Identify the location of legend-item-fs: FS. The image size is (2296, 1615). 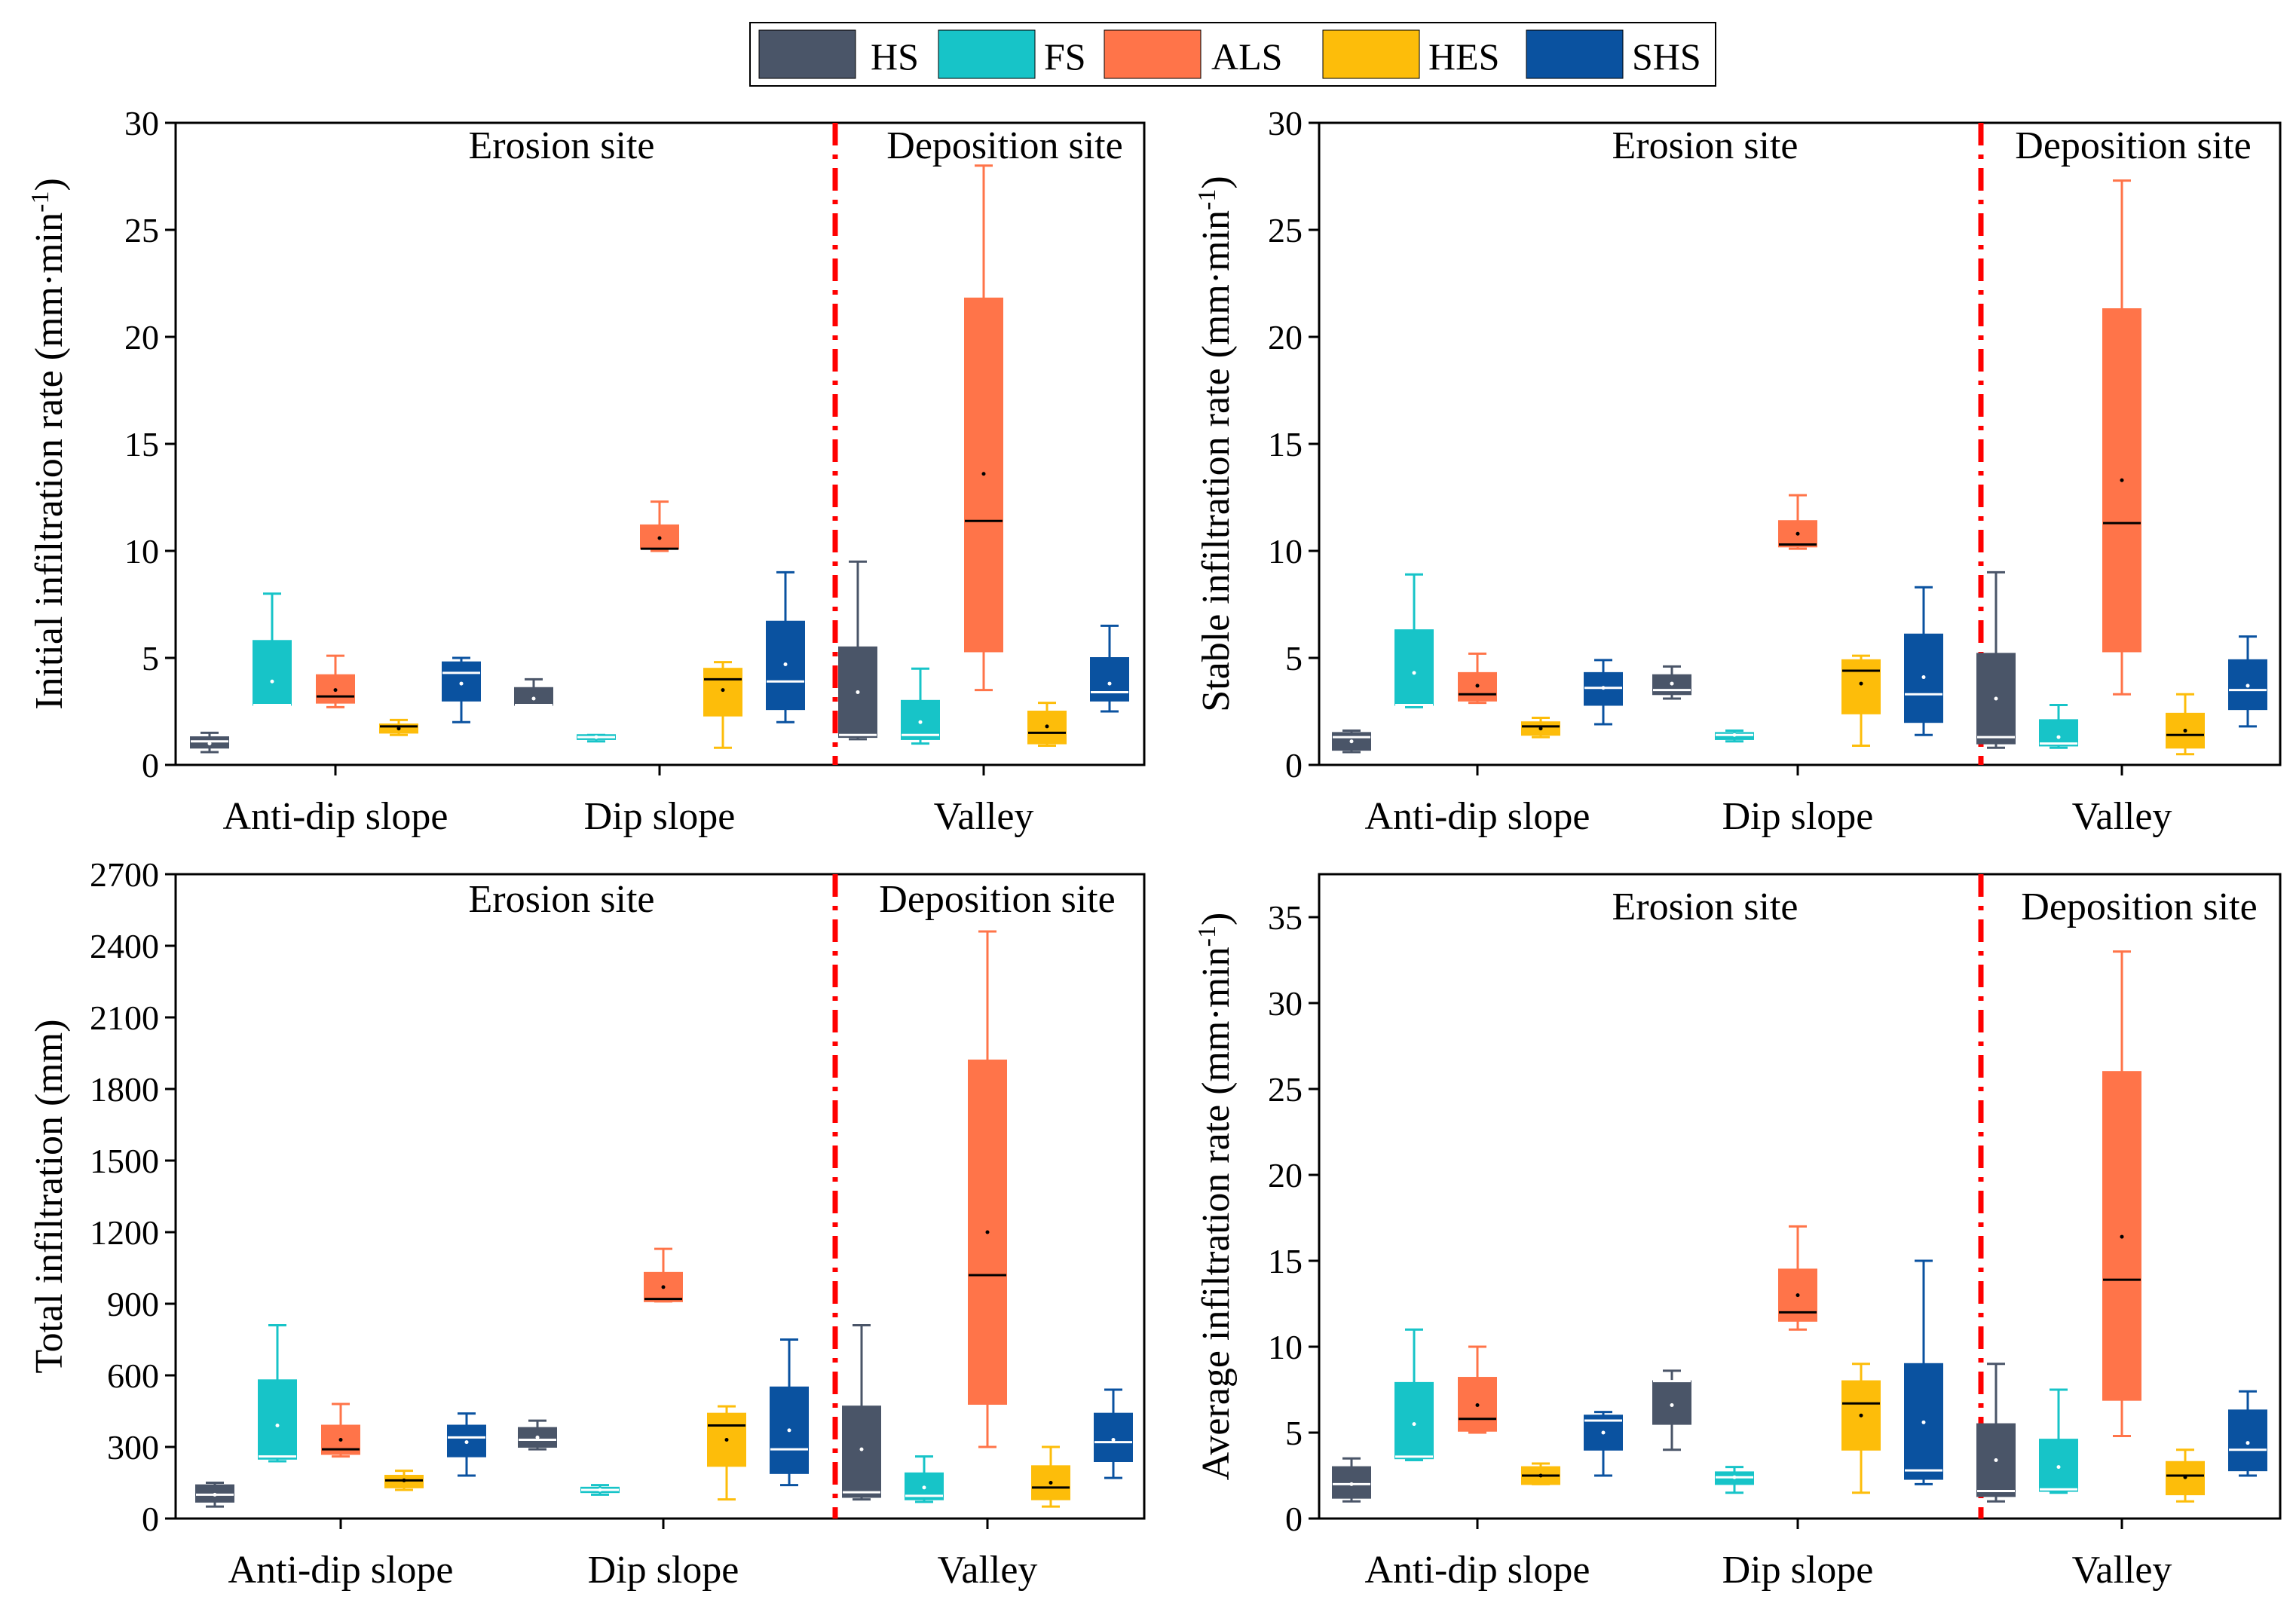
(1012, 54).